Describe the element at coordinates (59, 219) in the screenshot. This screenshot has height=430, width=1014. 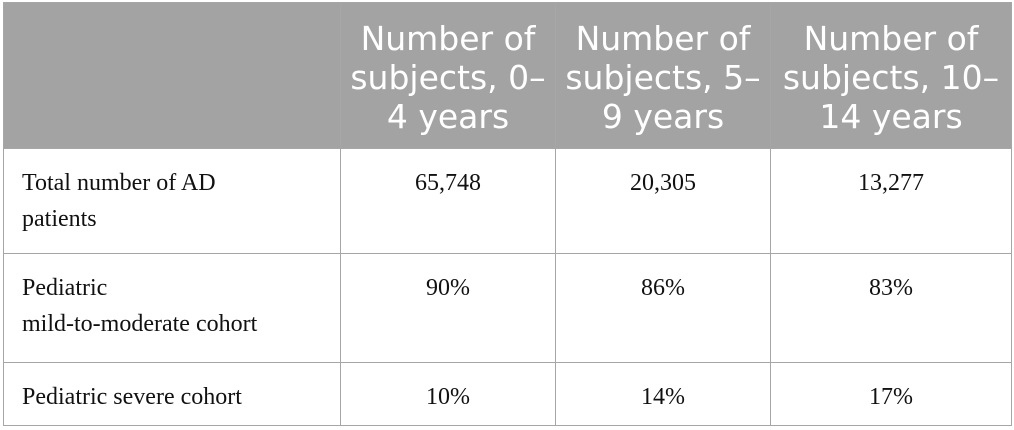
I see `row-label-line: patients` at that location.